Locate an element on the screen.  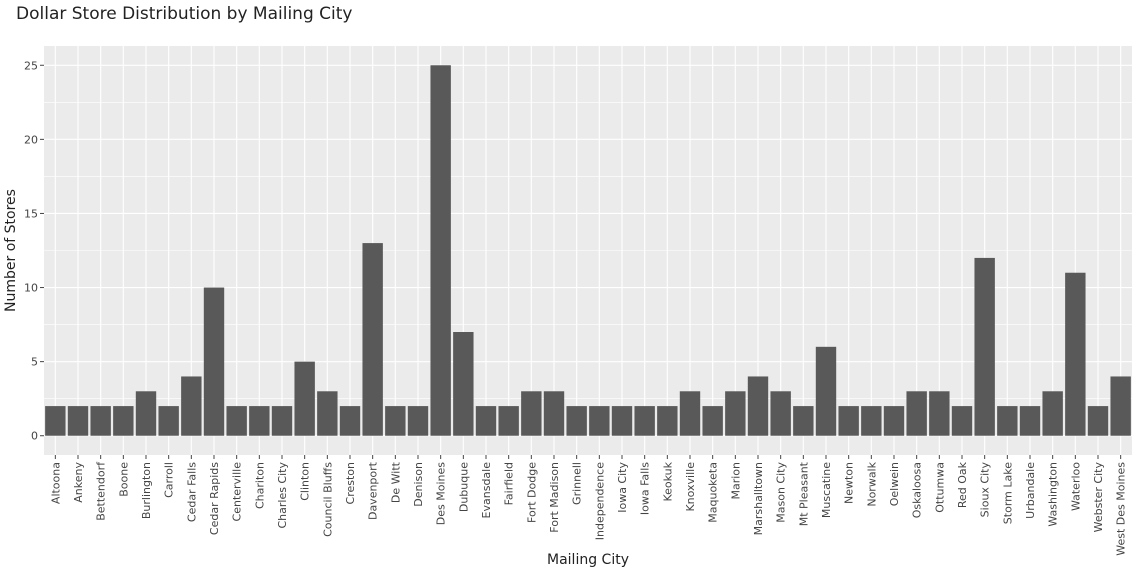
x-tick-label: Waterloo is located at coordinates (1075, 486).